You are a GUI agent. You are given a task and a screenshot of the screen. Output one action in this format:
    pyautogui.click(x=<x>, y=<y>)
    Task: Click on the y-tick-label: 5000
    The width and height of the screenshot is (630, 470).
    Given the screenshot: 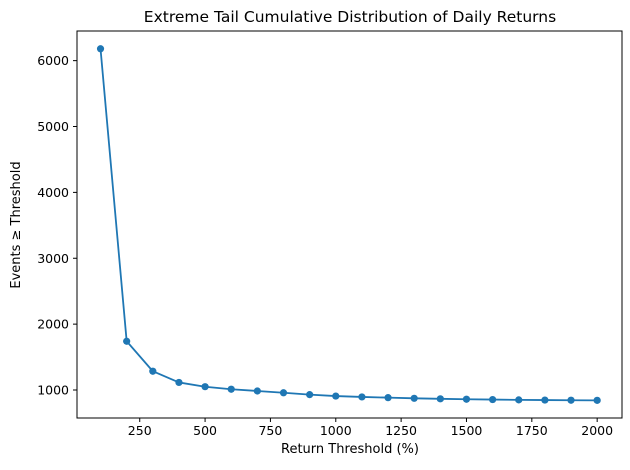 What is the action you would take?
    pyautogui.click(x=53, y=126)
    